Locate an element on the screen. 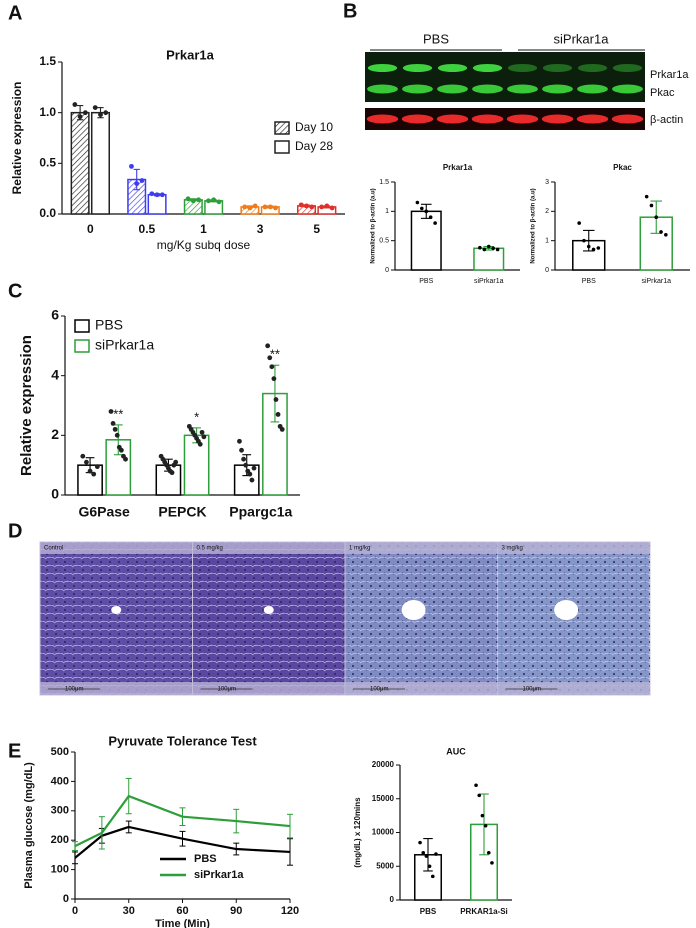 This screenshot has height=928, width=696. legend-label: Day 28 is located at coordinates (314, 146).